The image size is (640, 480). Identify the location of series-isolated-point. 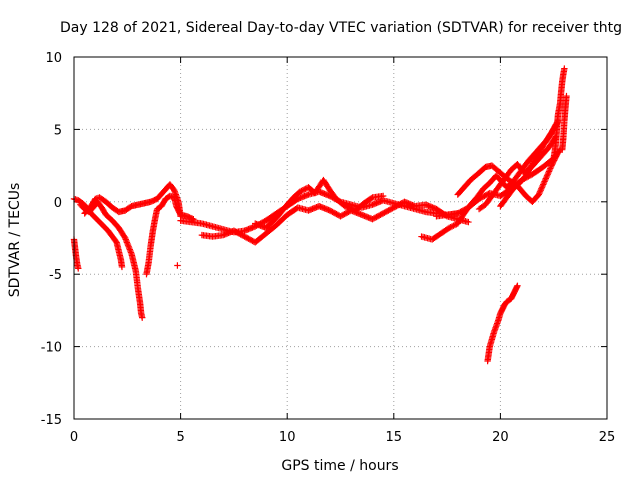
(177, 265).